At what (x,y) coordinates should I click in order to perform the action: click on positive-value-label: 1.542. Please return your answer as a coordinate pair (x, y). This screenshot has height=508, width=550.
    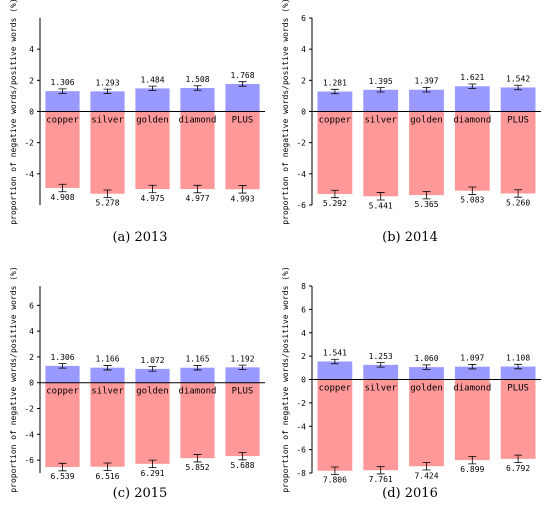
    Looking at the image, I should click on (518, 78).